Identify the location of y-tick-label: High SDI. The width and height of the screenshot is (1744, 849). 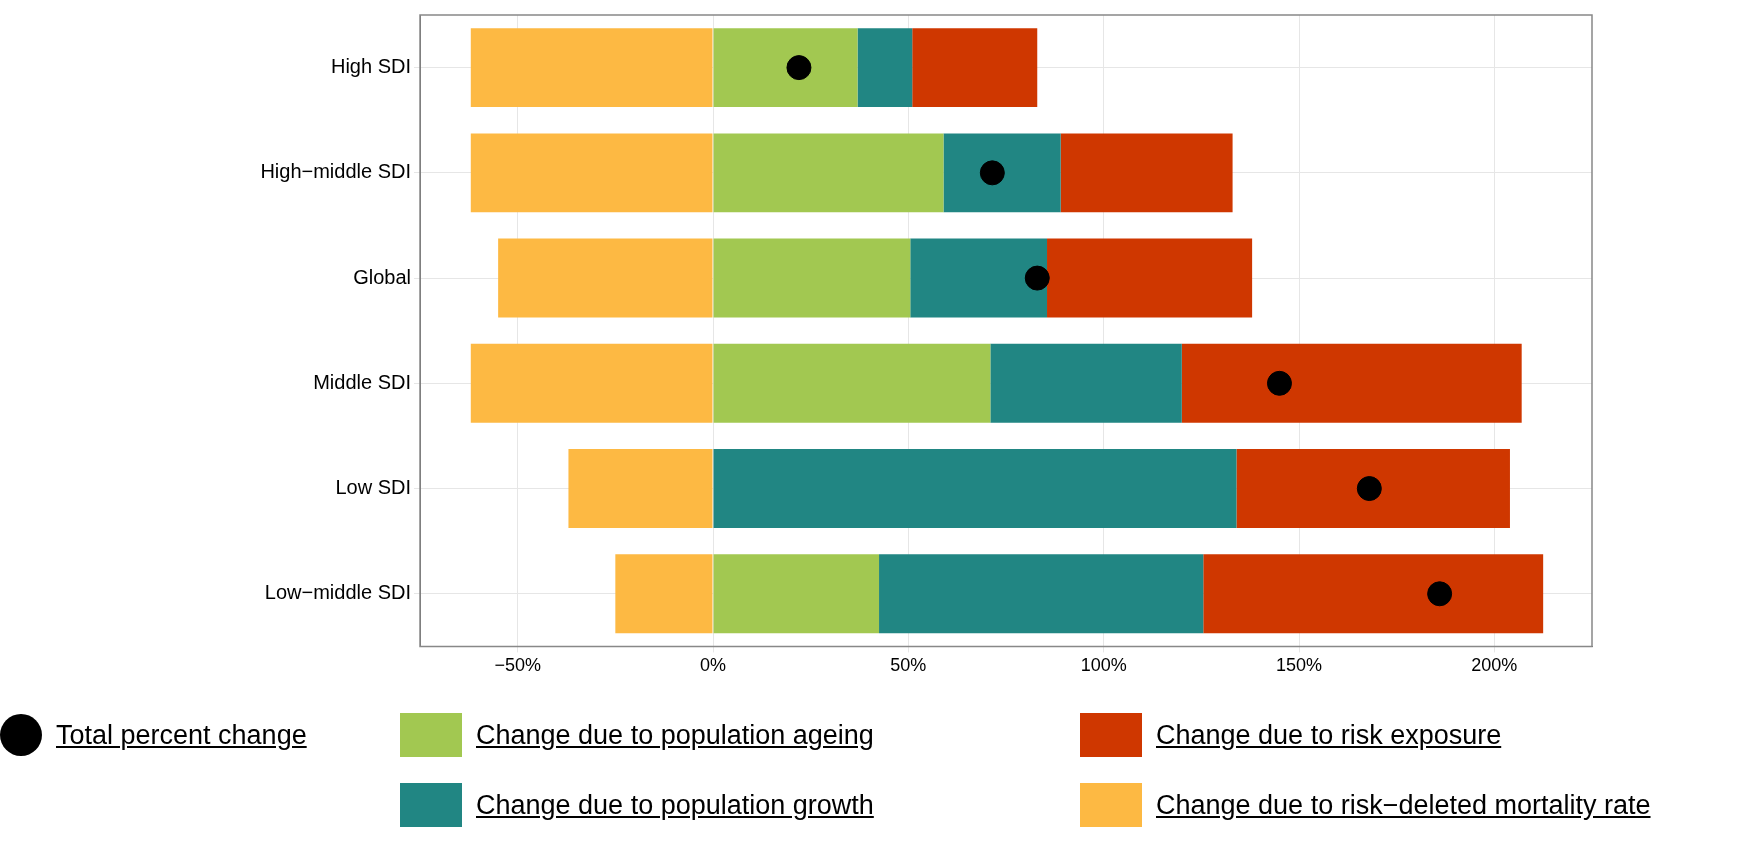
(370, 66).